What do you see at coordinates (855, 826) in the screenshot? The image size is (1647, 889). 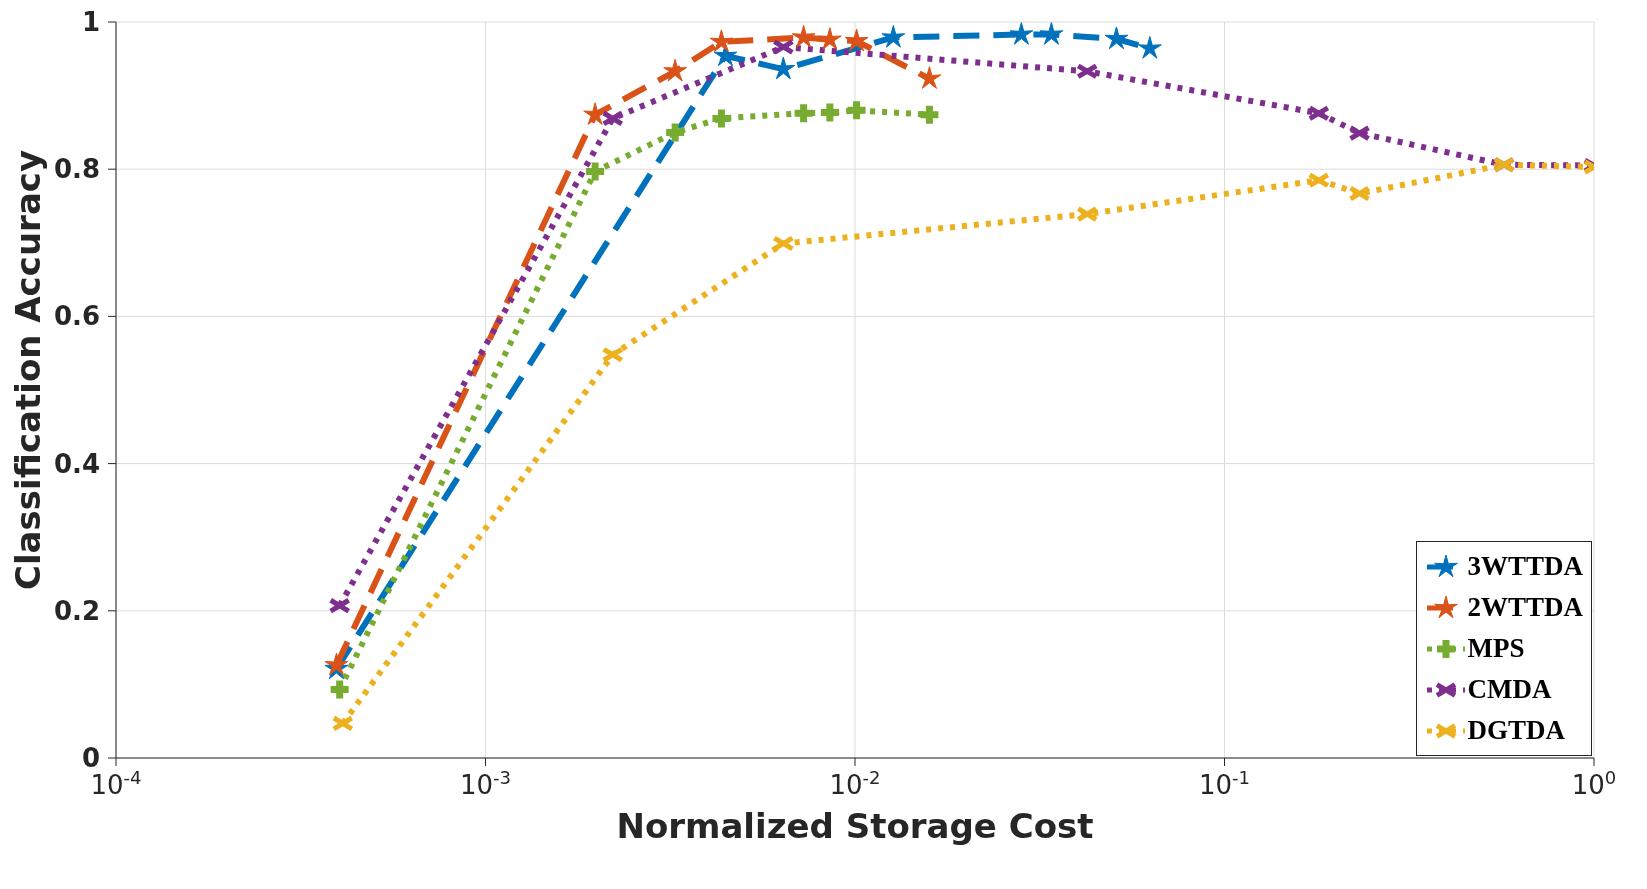 I see `x-axis-title: Normalized Storage Cost` at bounding box center [855, 826].